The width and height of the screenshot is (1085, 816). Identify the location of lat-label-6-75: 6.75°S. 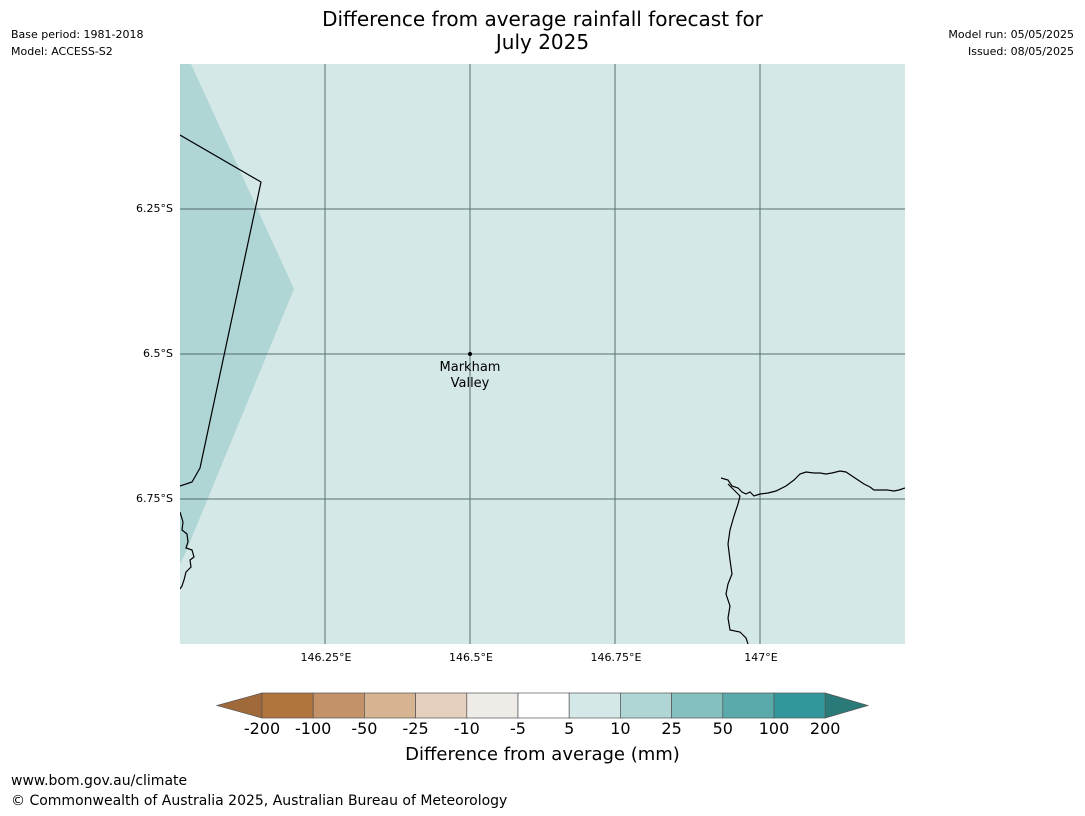
(154, 498).